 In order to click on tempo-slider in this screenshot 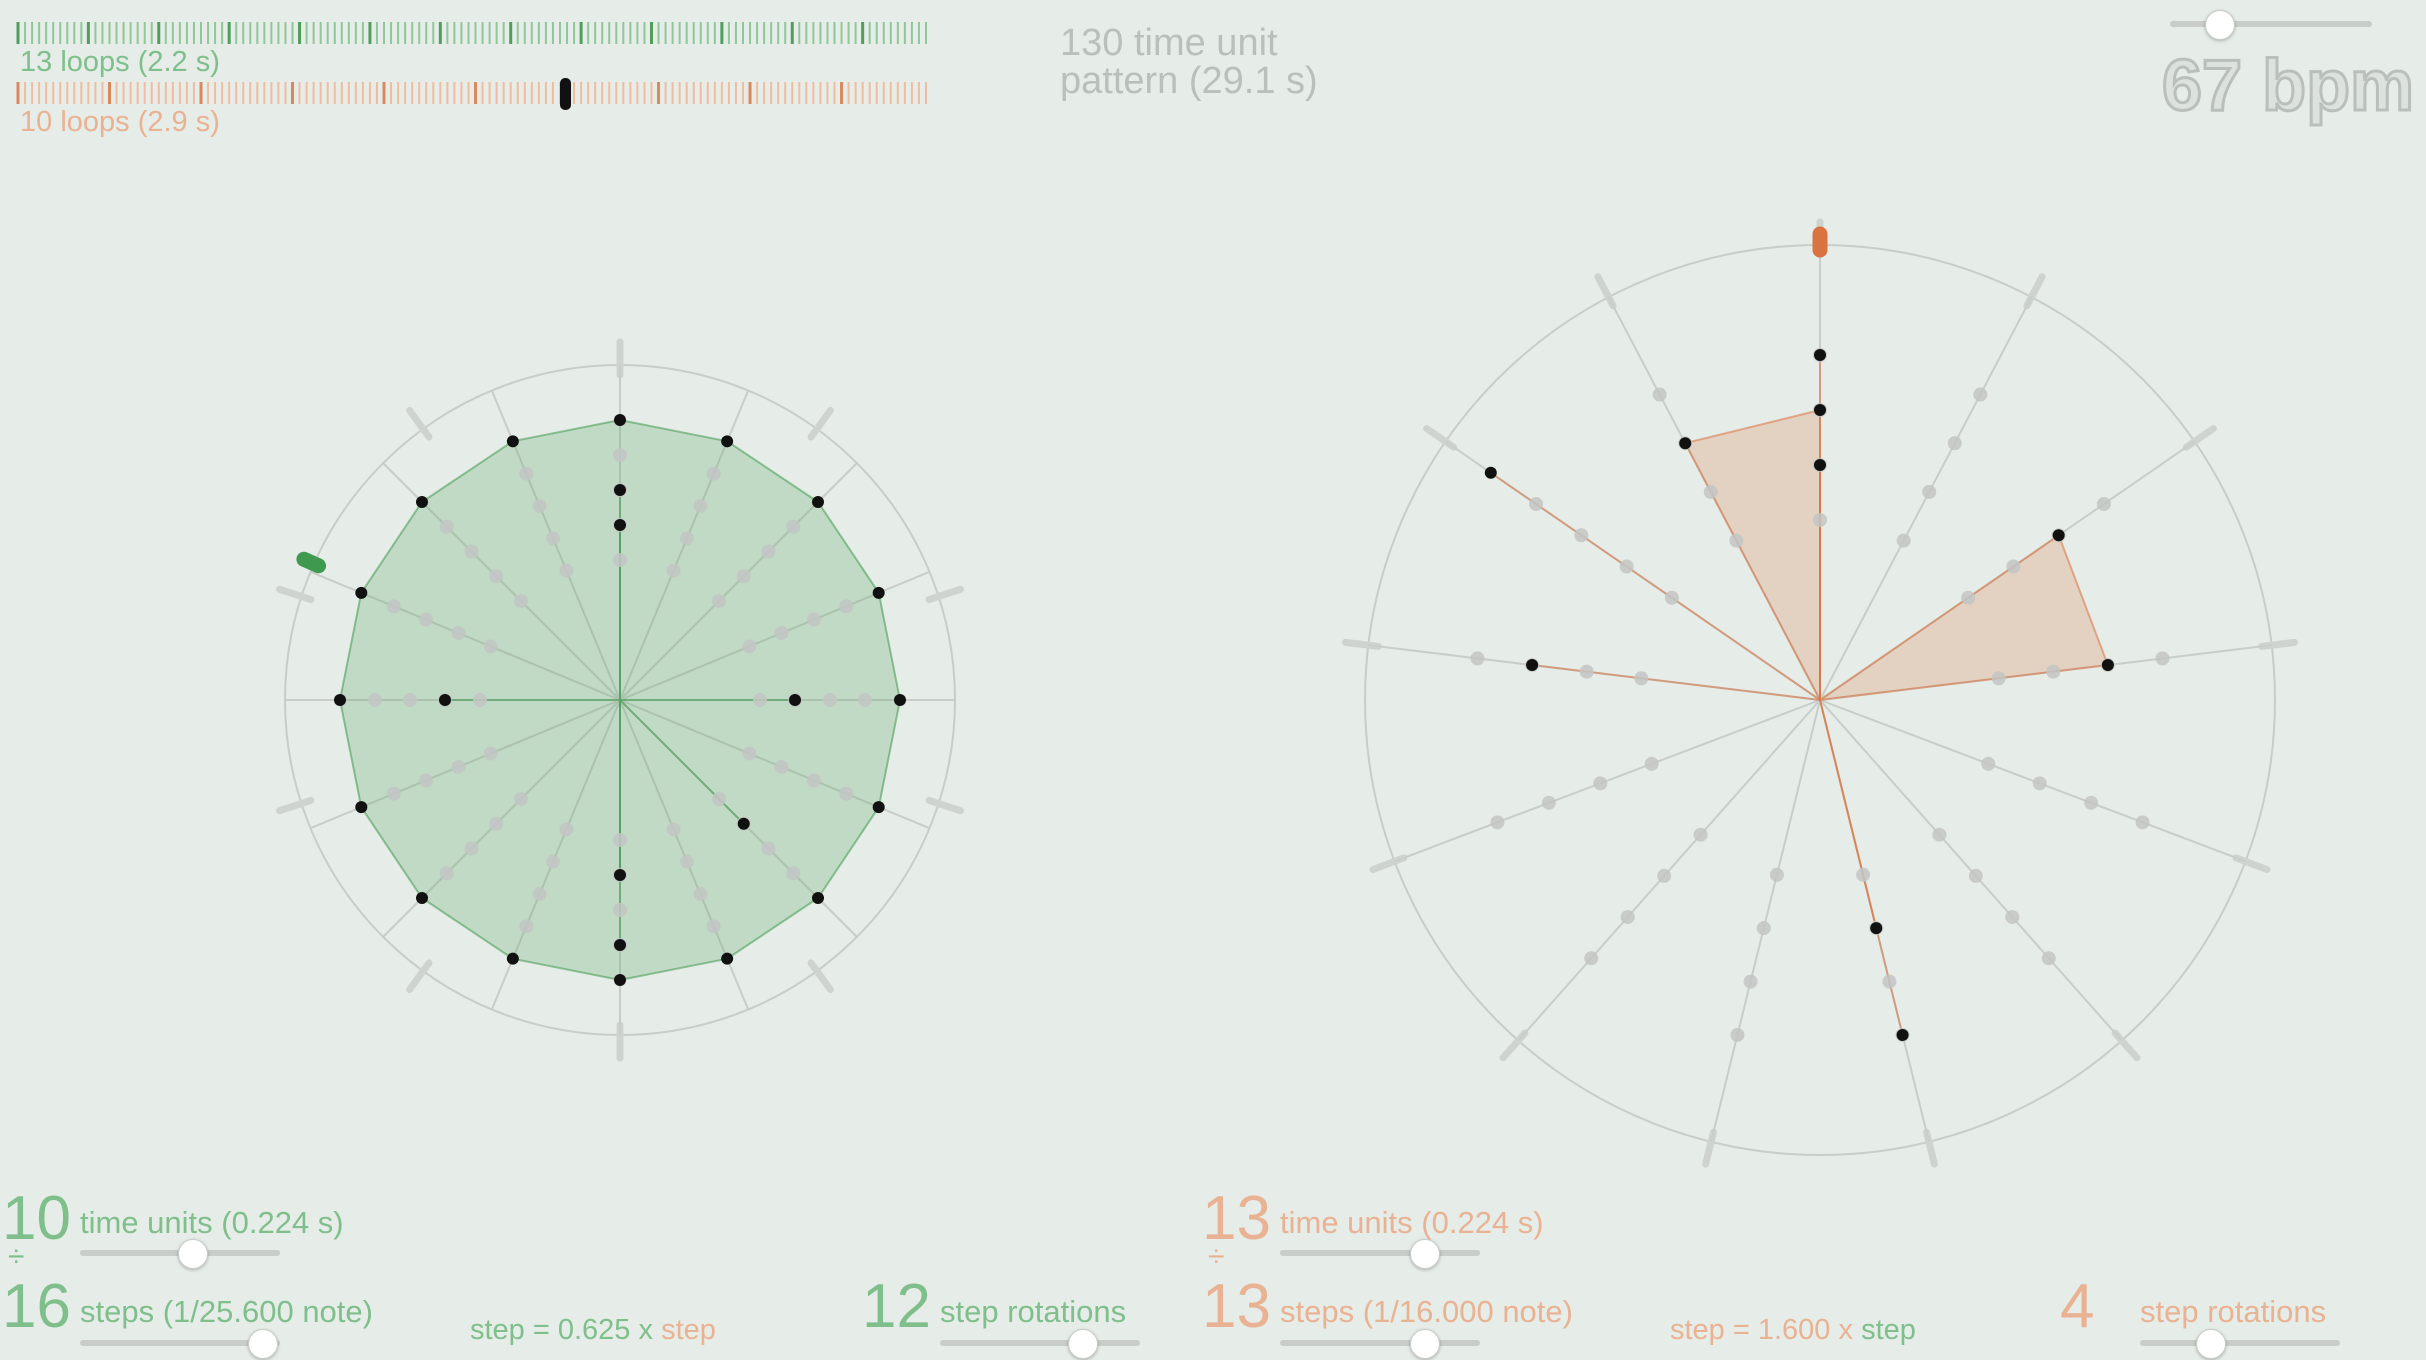, I will do `click(2271, 25)`.